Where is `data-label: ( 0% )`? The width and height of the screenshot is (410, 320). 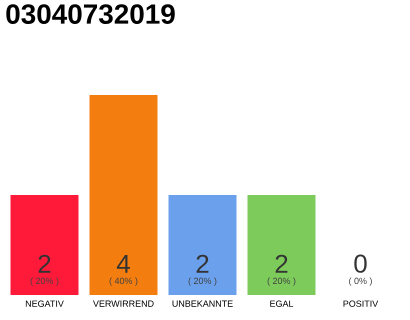 data-label: ( 0% ) is located at coordinates (360, 281).